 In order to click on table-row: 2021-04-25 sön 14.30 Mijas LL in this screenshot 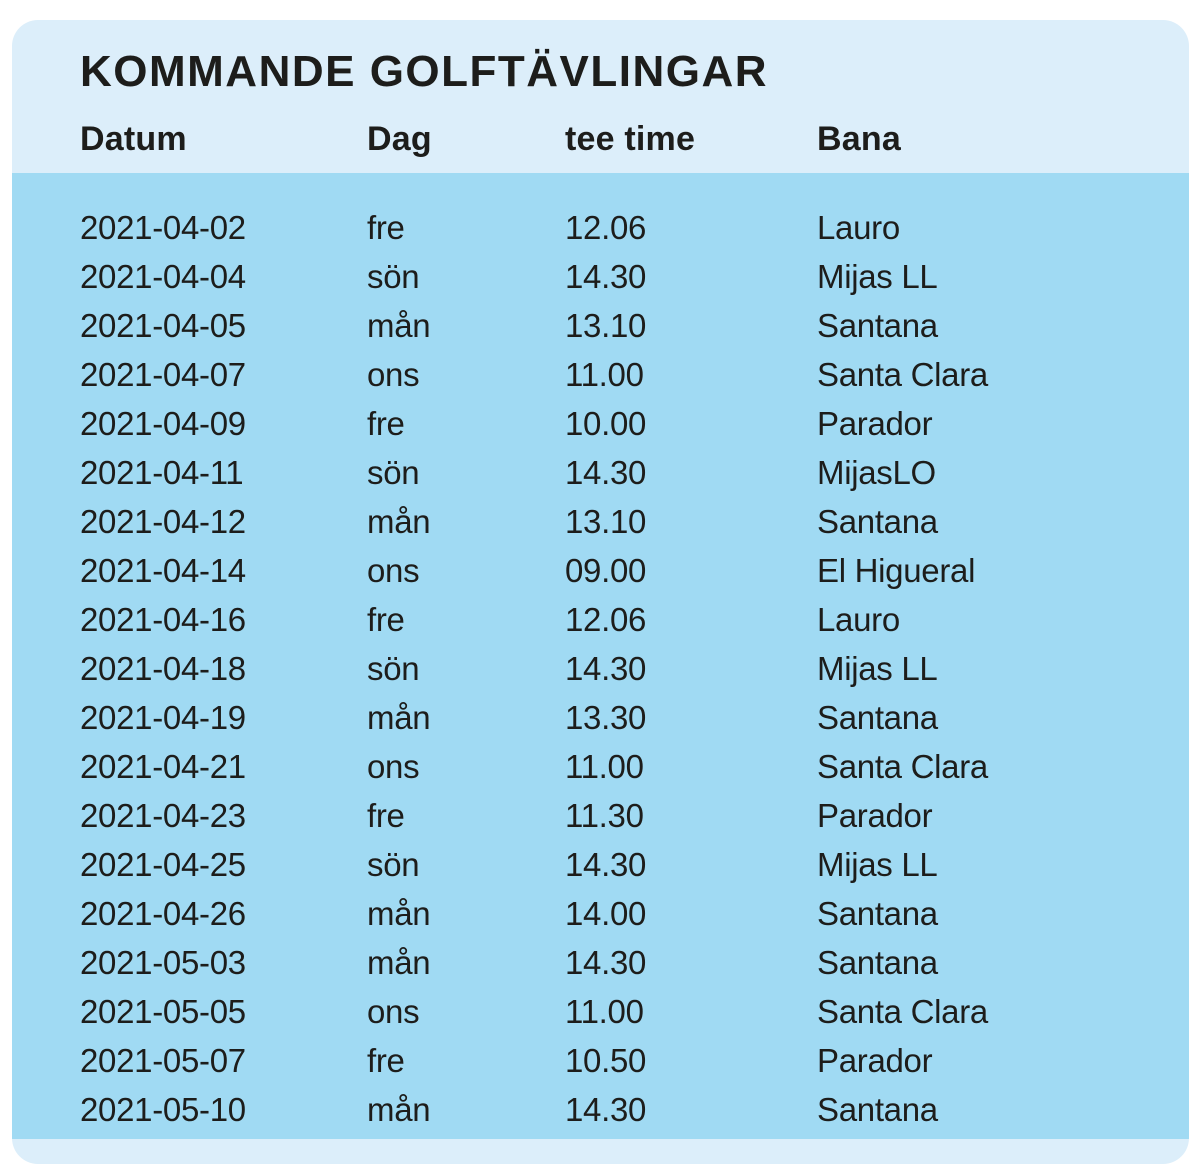, I will do `click(600, 864)`.